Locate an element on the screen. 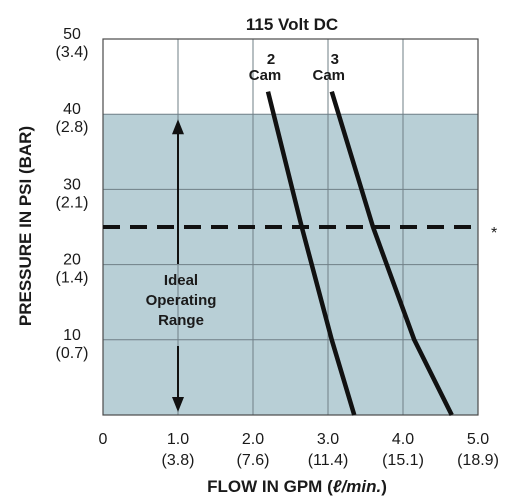  x-axis-title: FLOW IN GPM (ℓ/min.) is located at coordinates (297, 486).